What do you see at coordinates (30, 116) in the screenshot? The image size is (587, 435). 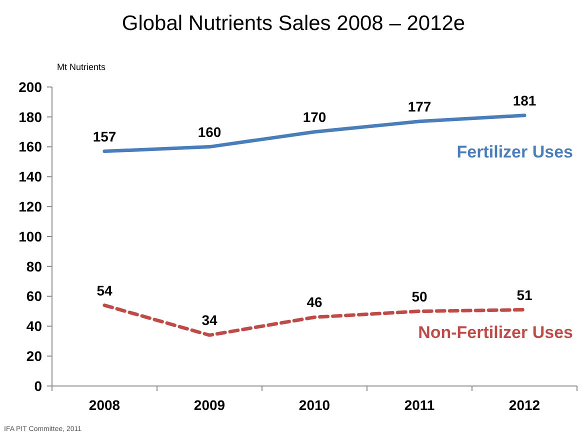 I see `y-tick-label: 180` at bounding box center [30, 116].